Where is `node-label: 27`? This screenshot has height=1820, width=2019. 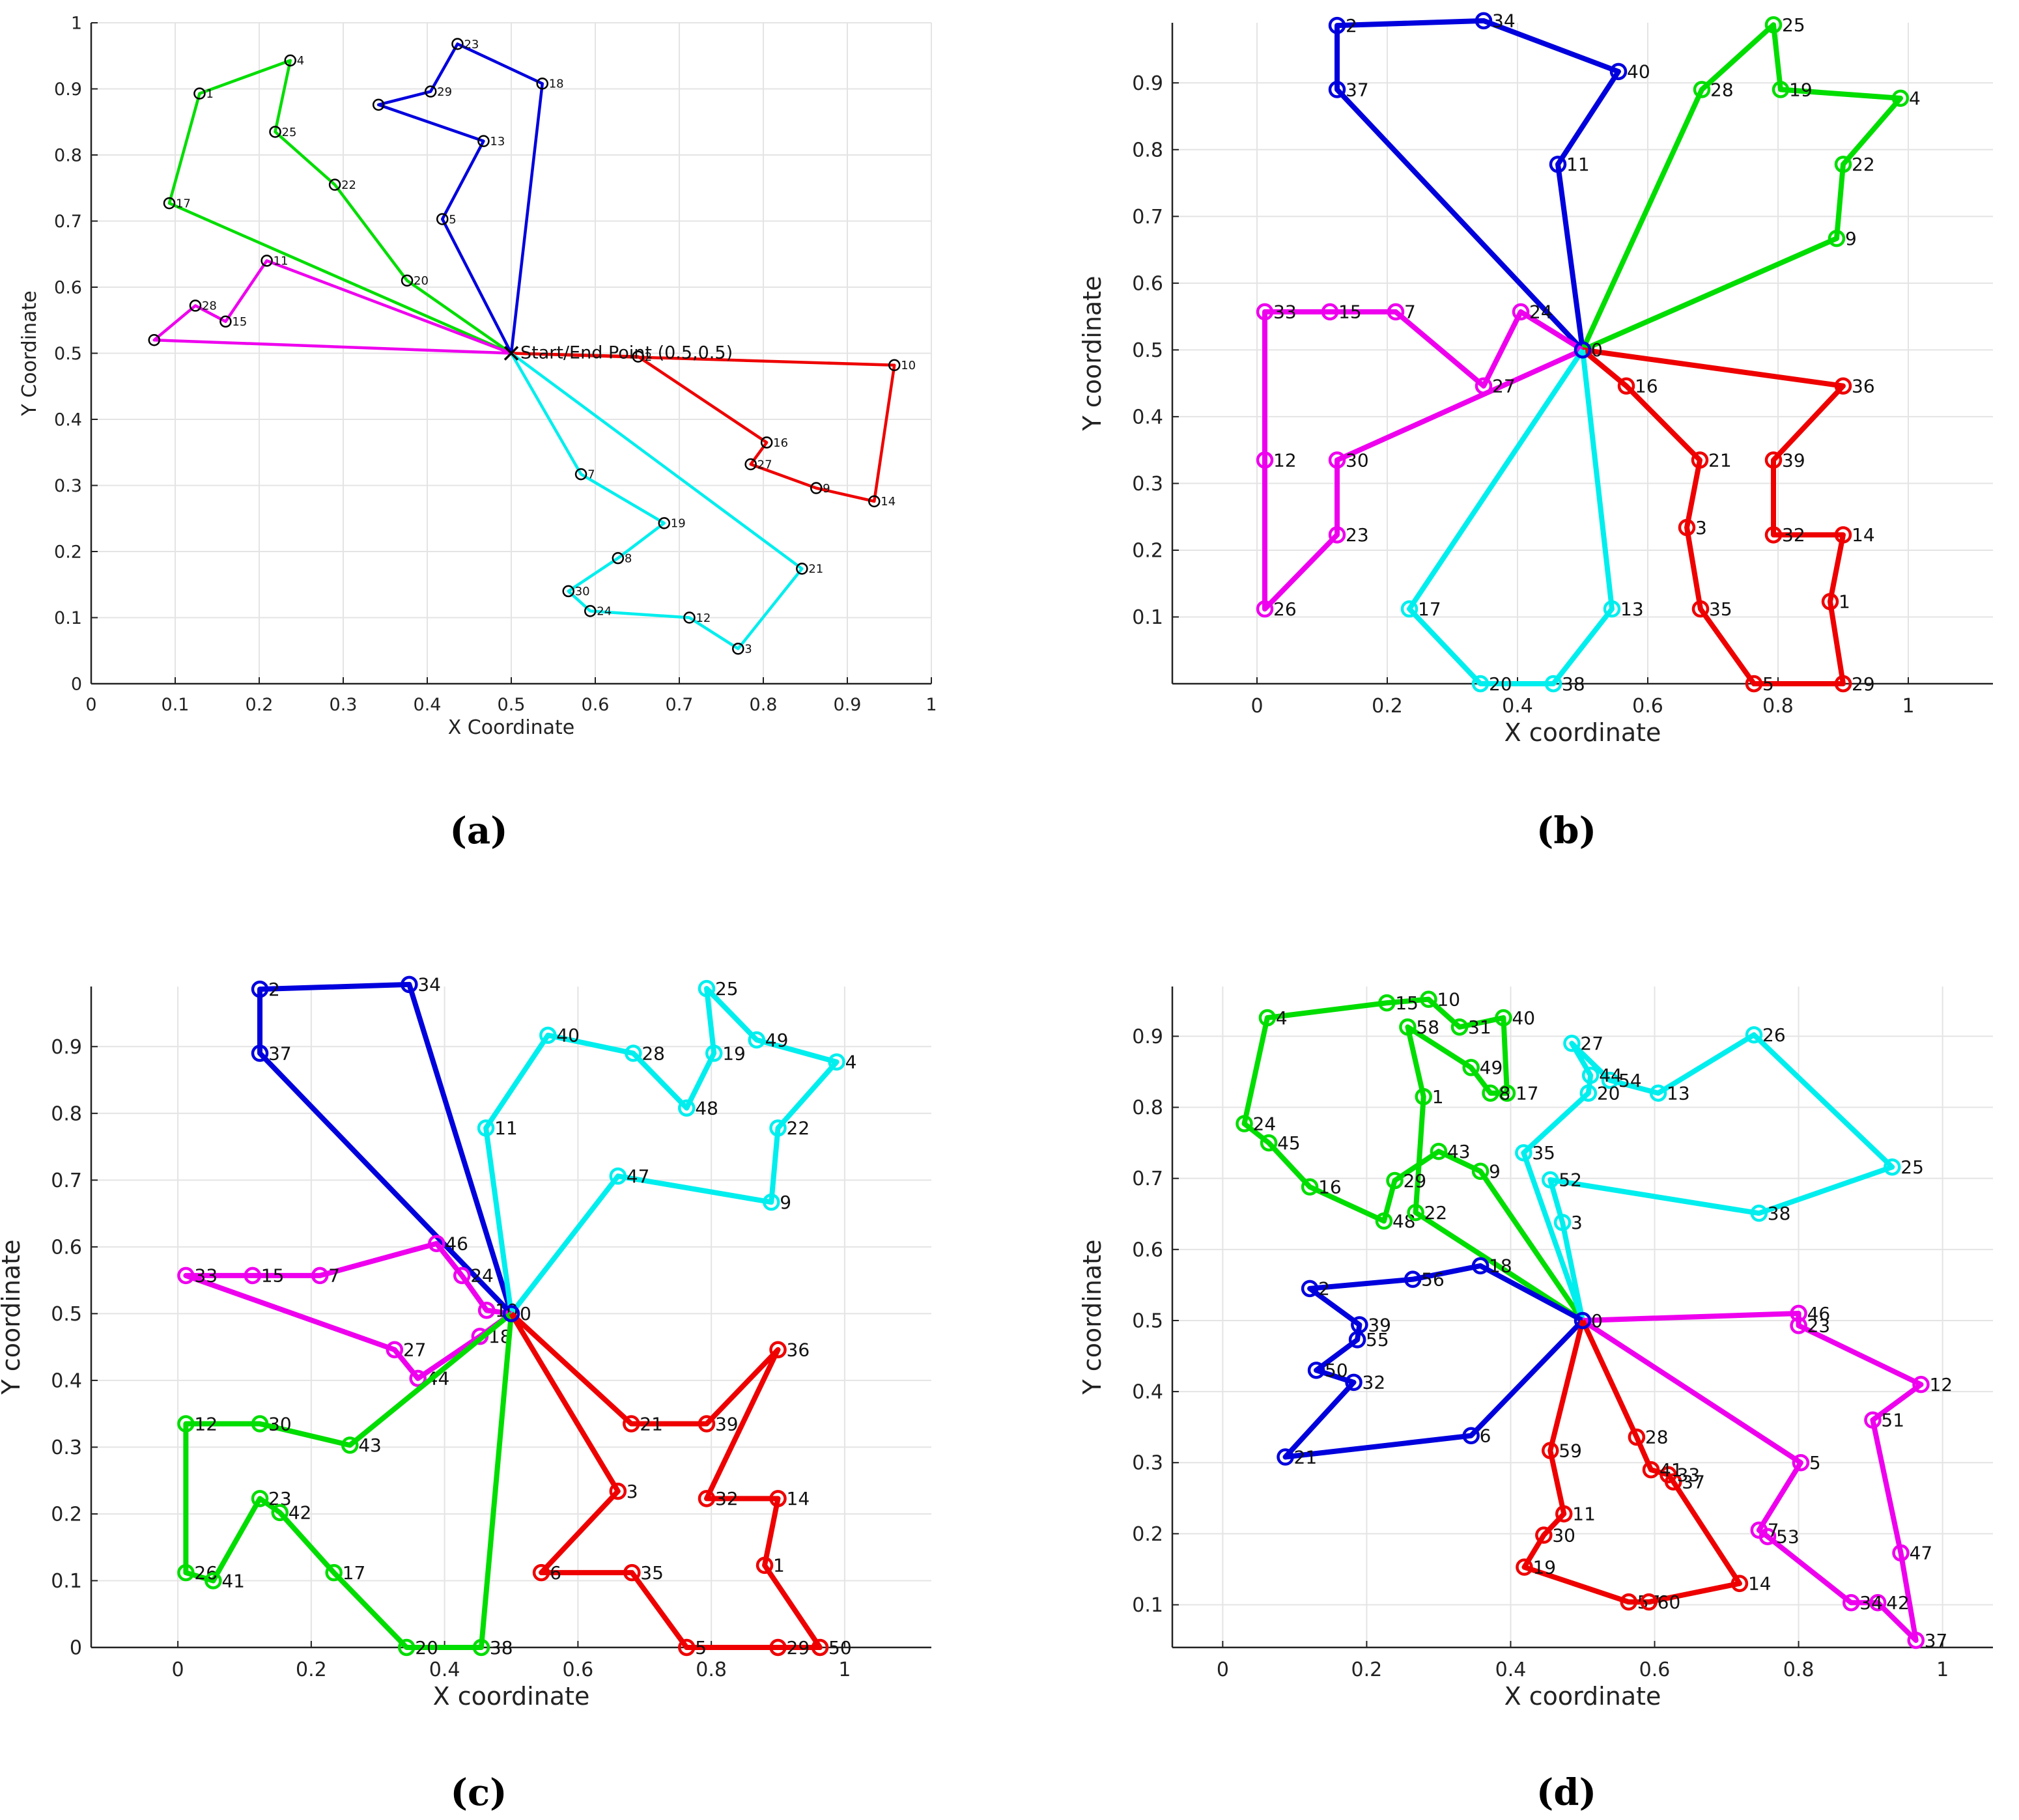 node-label: 27 is located at coordinates (1504, 387).